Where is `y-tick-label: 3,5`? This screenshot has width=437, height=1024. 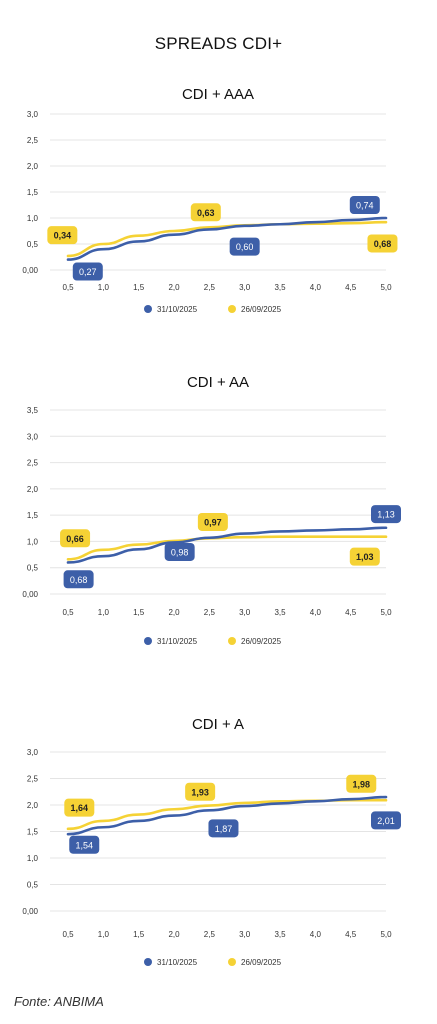
y-tick-label: 3,5 is located at coordinates (33, 410).